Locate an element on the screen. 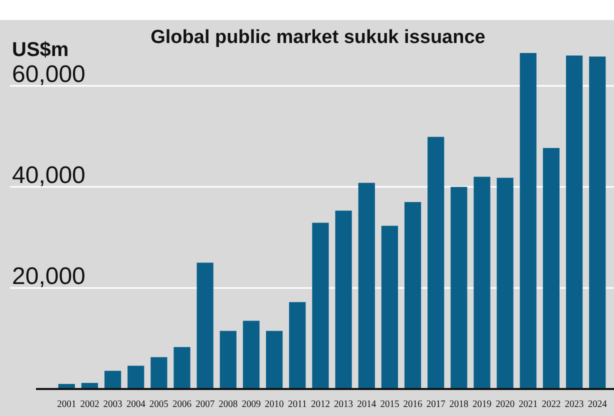 This screenshot has height=416, width=614. x-tick-label: 2006 is located at coordinates (182, 404).